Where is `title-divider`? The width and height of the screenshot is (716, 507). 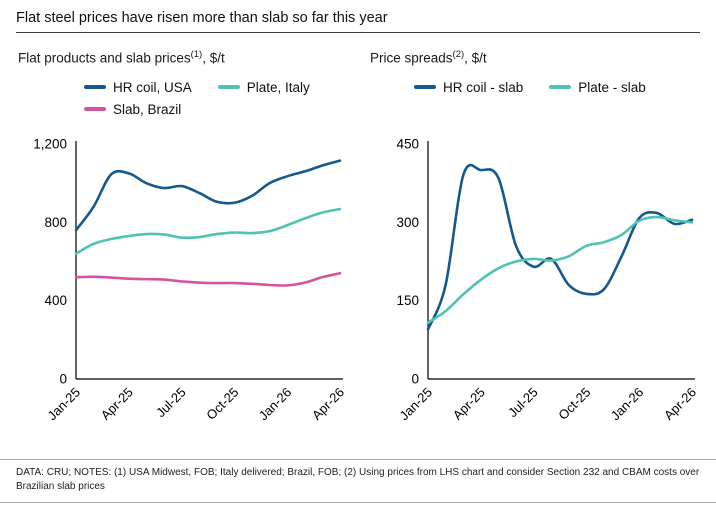
title-divider is located at coordinates (358, 32).